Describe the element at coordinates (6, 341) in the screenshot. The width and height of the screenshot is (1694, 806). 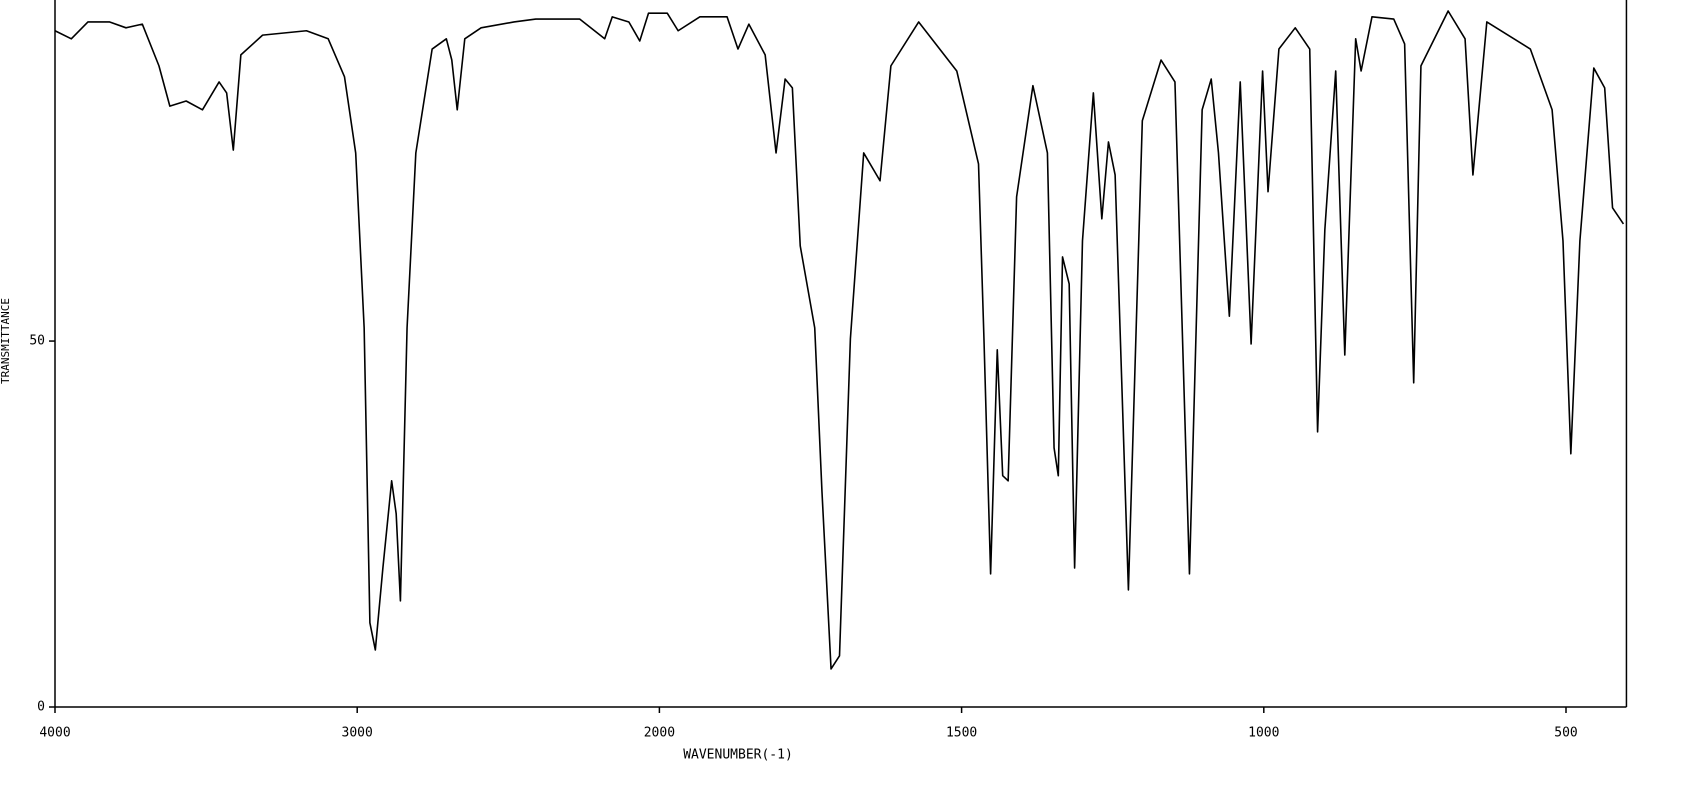
I see `y-axis-label: TRANSMITTANCE` at that location.